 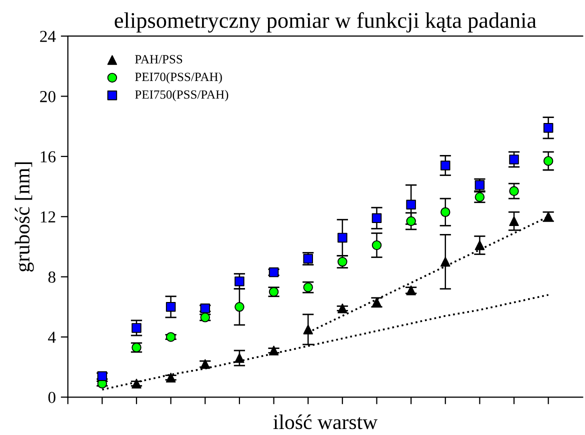 What do you see at coordinates (48, 96) in the screenshot?
I see `y-tick-label: 20` at bounding box center [48, 96].